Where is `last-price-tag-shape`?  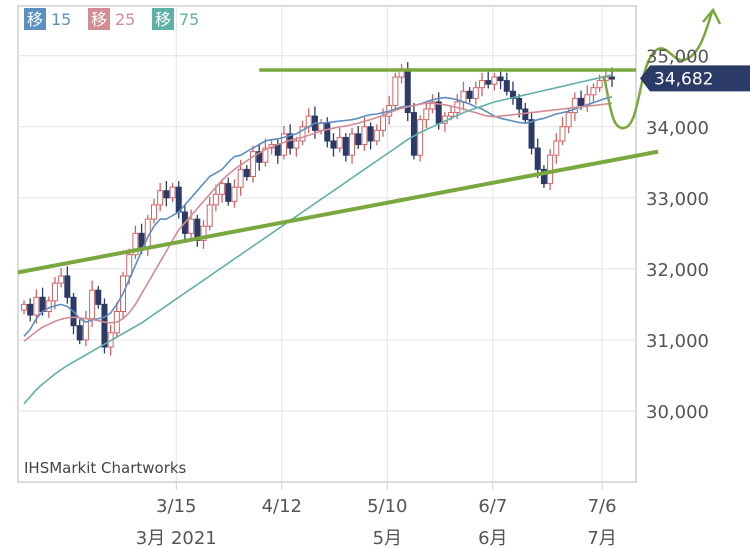
last-price-tag-shape is located at coordinates (695, 78).